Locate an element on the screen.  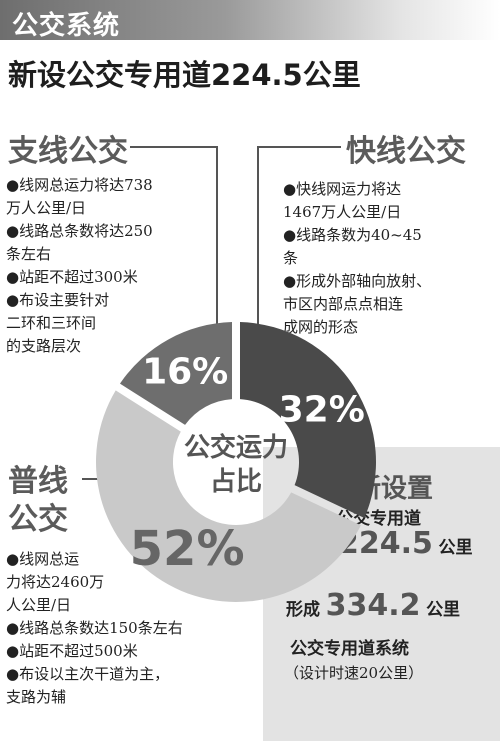
regular-bullet: 支路为辅 is located at coordinates (36, 697).